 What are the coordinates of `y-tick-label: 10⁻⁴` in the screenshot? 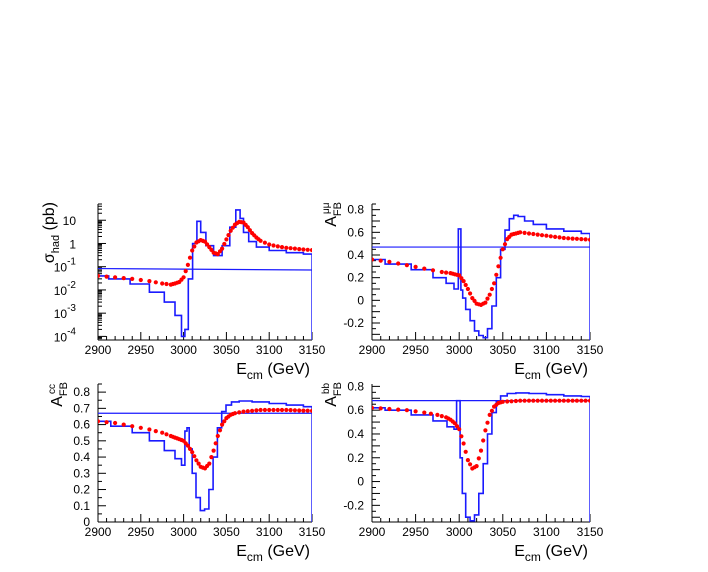 It's located at (65, 335).